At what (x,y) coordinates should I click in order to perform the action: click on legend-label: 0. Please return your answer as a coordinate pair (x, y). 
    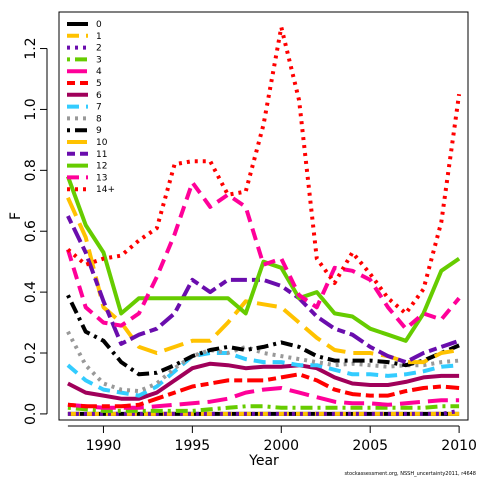
    Looking at the image, I should click on (99, 25).